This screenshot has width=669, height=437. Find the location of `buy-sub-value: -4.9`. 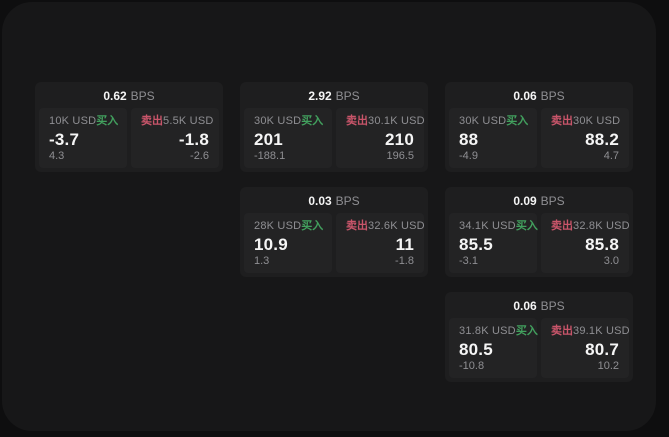

buy-sub-value: -4.9 is located at coordinates (468, 156).